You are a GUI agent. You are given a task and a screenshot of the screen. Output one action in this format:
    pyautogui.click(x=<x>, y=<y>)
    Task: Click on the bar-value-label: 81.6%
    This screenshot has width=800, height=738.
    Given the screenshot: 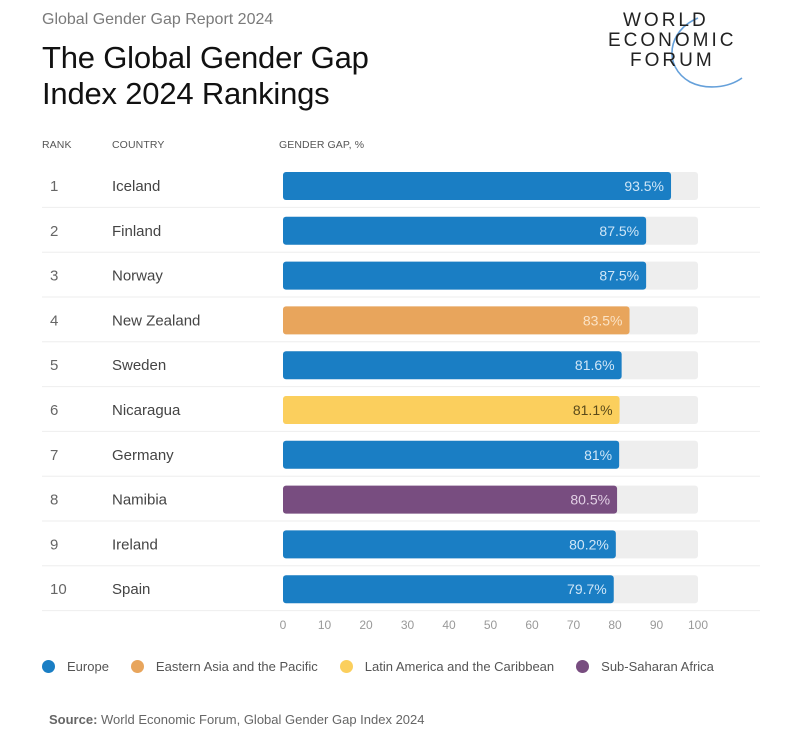 What is the action you would take?
    pyautogui.click(x=595, y=365)
    